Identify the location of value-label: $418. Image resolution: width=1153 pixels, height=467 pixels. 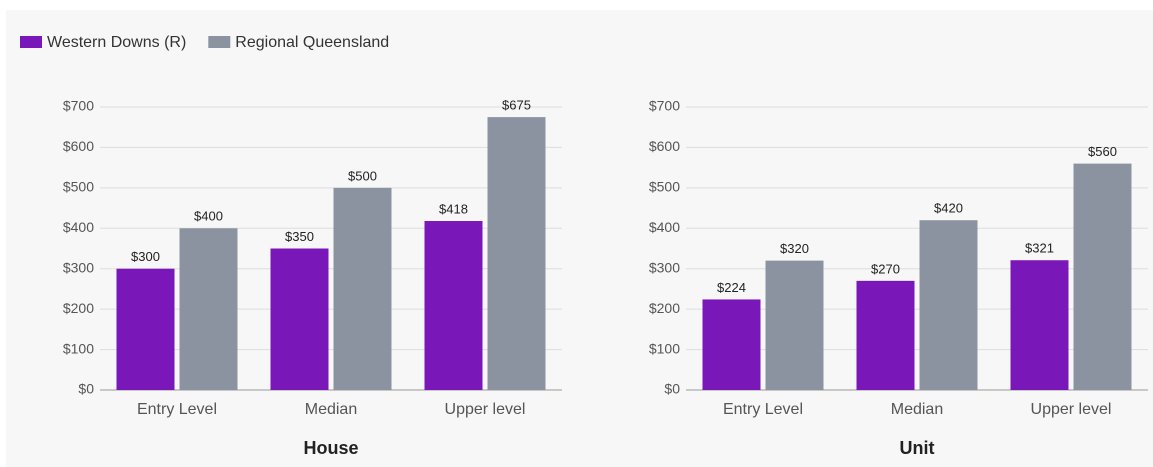
(453, 208).